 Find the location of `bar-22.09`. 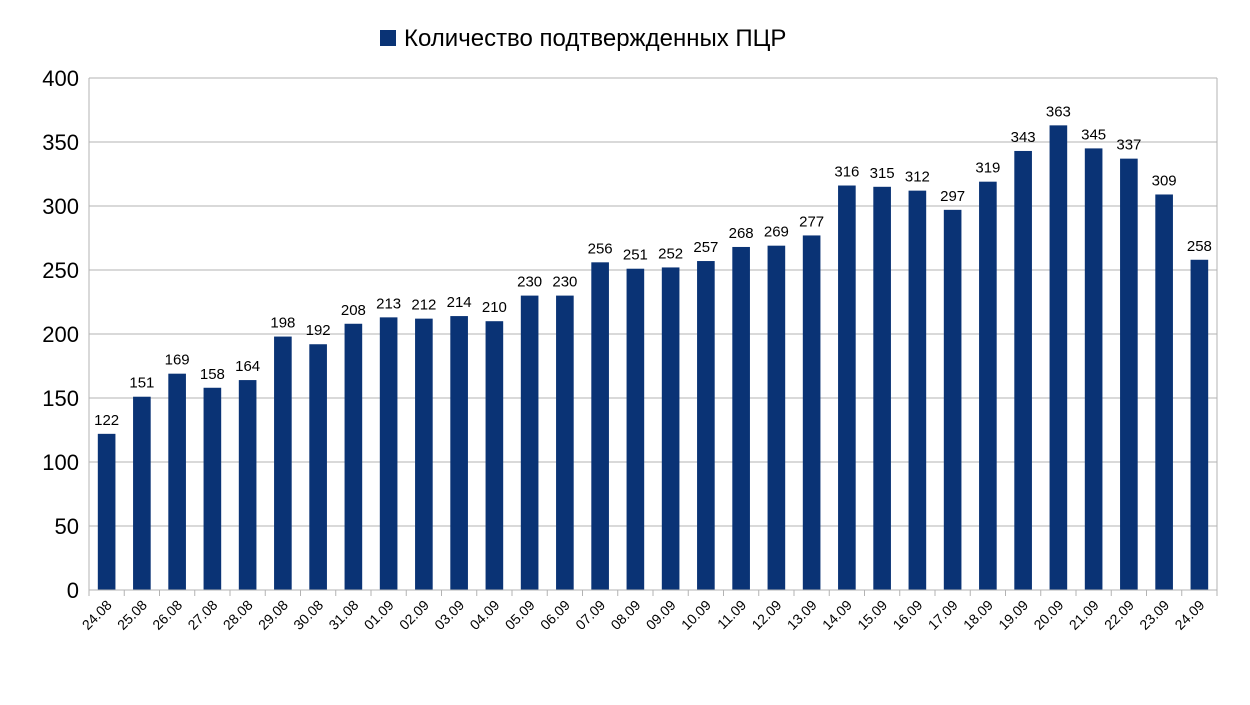

bar-22.09 is located at coordinates (1129, 374).